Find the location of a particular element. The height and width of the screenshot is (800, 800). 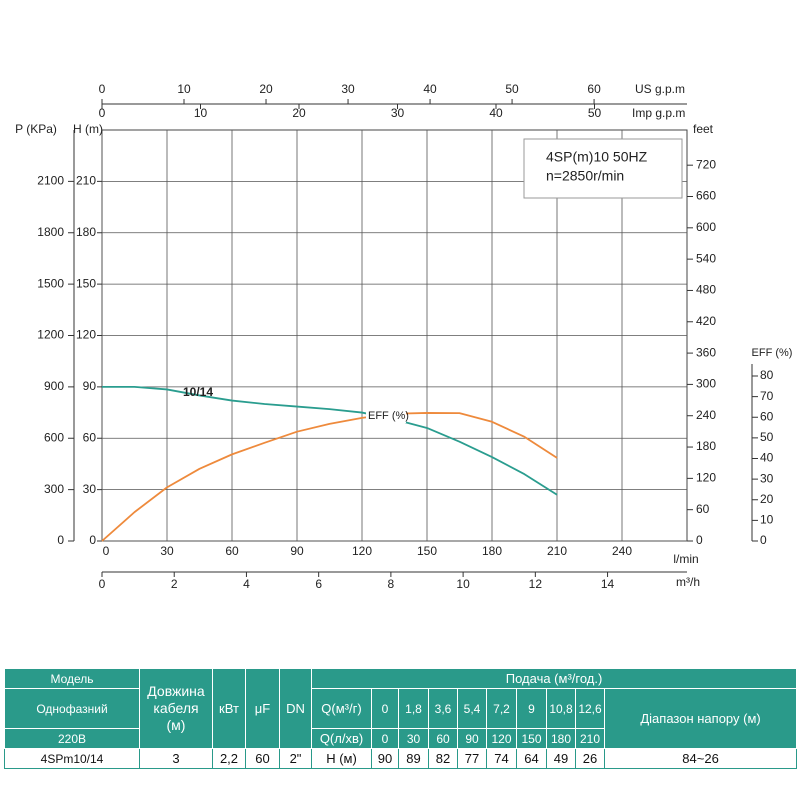

imp_gpm_axis-tick-label: 10 is located at coordinates (201, 113).